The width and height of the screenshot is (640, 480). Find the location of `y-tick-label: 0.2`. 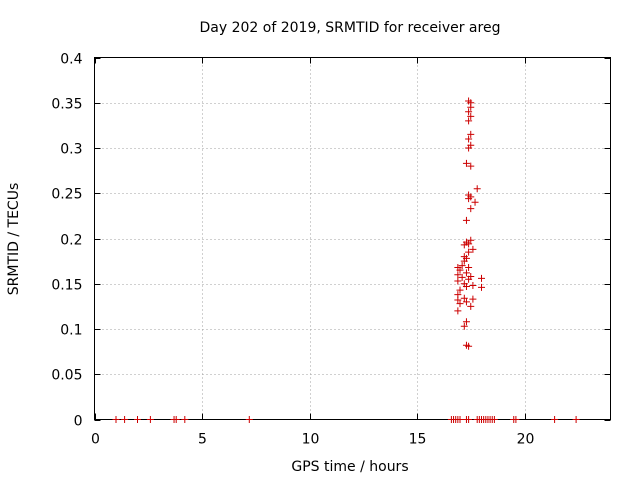

y-tick-label: 0.2 is located at coordinates (71, 241).